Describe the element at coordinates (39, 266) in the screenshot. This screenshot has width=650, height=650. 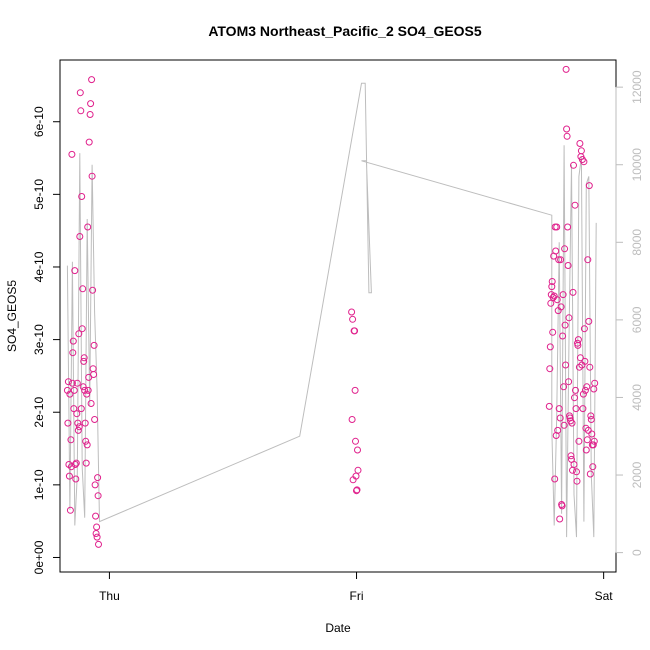
I see `y-tick-label: 4e-10` at that location.